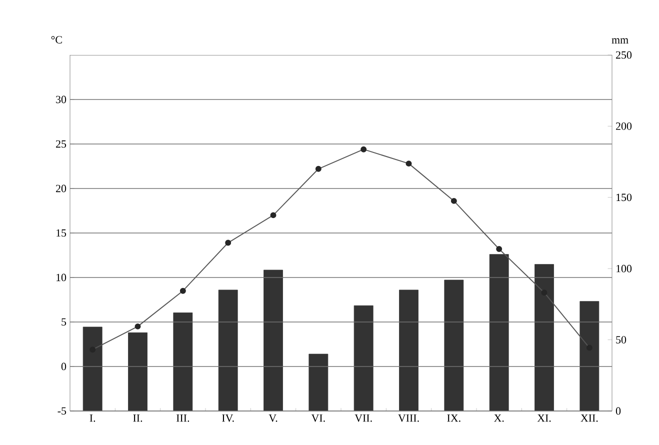 This screenshot has width=659, height=445. I want to click on y2-tick-label: 250, so click(624, 55).